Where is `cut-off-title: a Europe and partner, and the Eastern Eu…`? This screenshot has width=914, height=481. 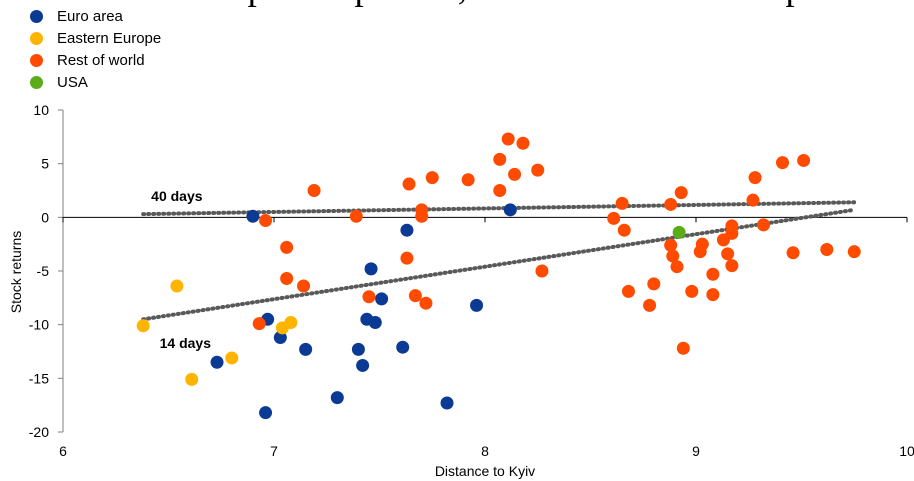
cut-off-title: a Europe and partner, and the Eastern Eu… is located at coordinates (485, 4).